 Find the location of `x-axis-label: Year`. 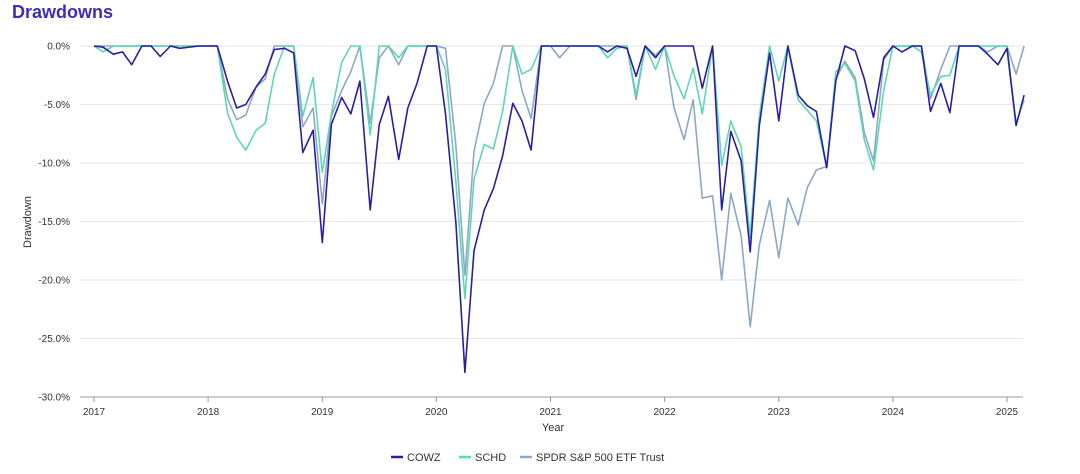

x-axis-label: Year is located at coordinates (553, 428).